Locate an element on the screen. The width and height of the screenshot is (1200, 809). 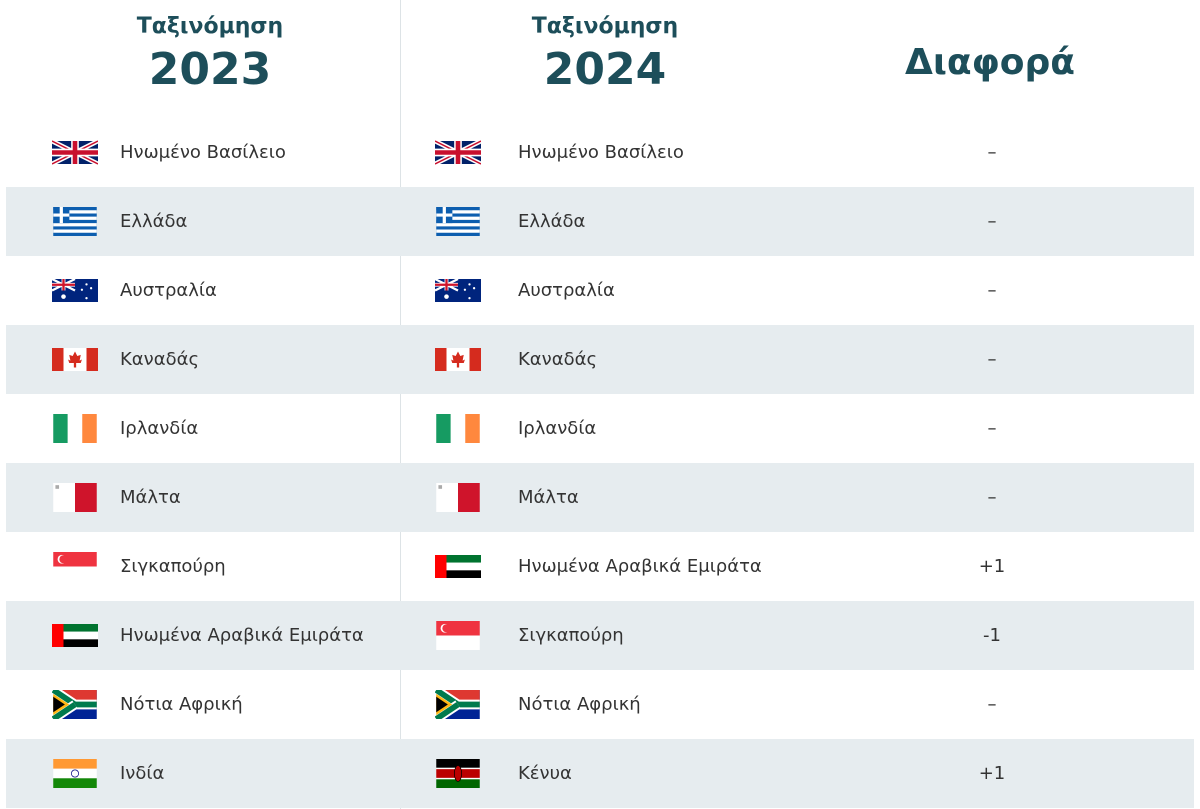
country-2024: Μάλτα is located at coordinates (548, 497).